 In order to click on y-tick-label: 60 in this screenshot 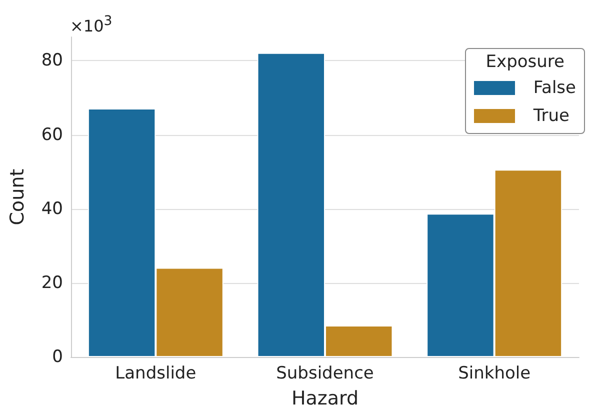, I will do `click(52, 134)`.